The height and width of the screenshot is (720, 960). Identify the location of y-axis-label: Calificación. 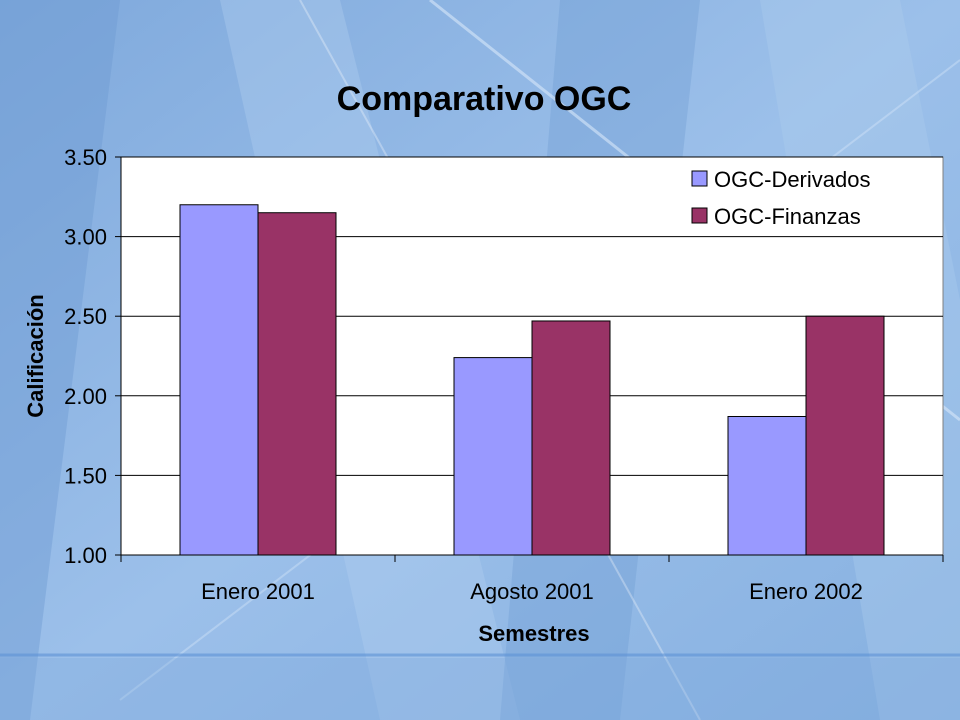
(35, 355).